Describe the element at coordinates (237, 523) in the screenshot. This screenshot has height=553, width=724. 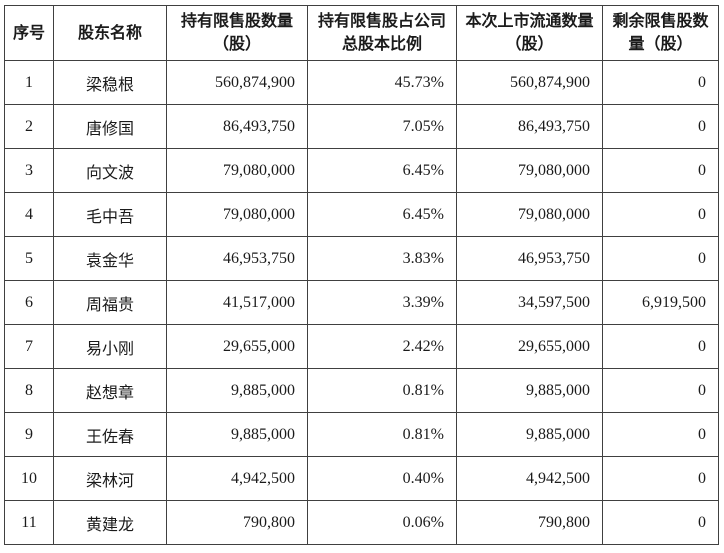
I see `cell-held: 790,800` at that location.